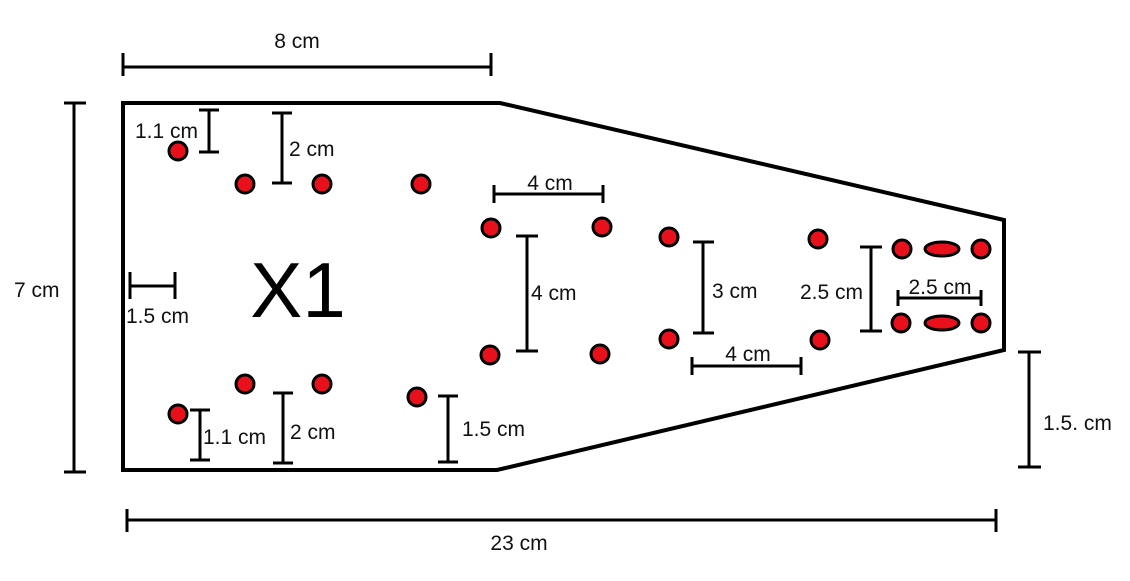 Image resolution: width=1130 pixels, height=581 pixels. Describe the element at coordinates (735, 291) in the screenshot. I see `dim-label: 3 cm` at that location.